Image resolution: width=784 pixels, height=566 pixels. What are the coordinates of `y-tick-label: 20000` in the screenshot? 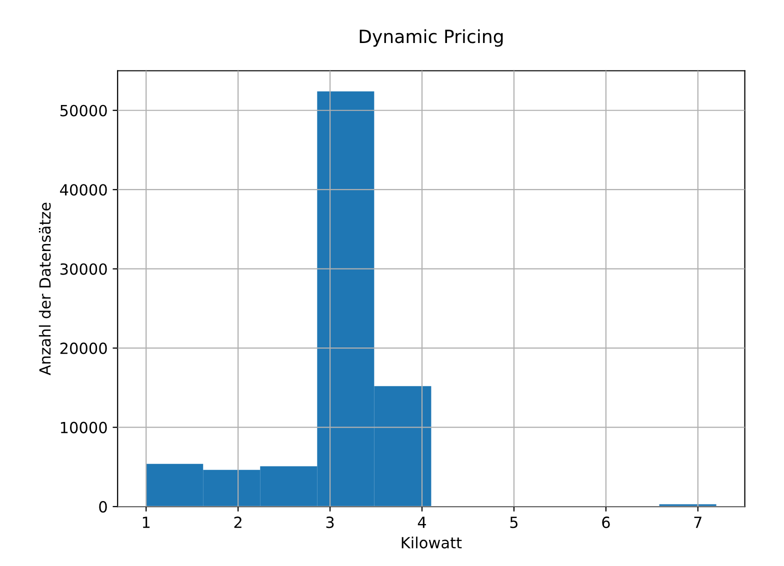 It's located at (83, 348).